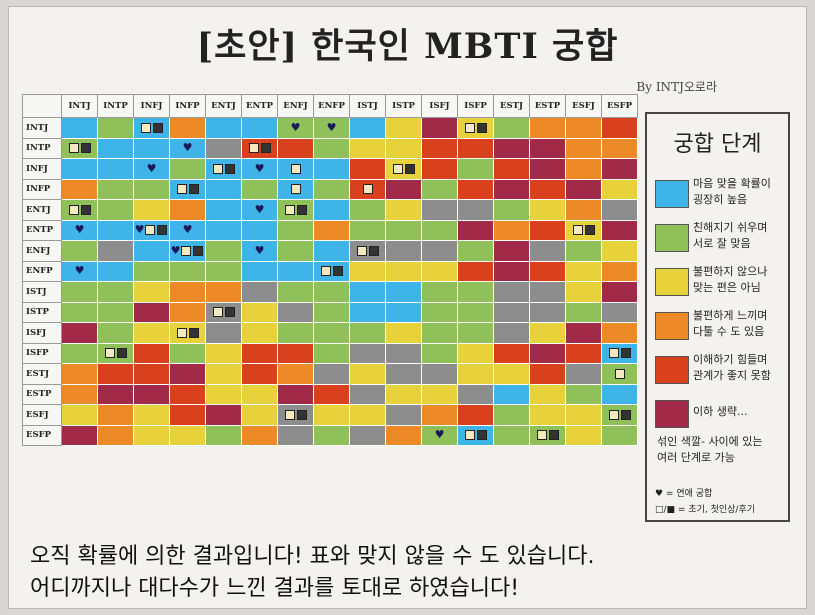  I want to click on grid-row: INFJ ♥ ♥, so click(330, 169).